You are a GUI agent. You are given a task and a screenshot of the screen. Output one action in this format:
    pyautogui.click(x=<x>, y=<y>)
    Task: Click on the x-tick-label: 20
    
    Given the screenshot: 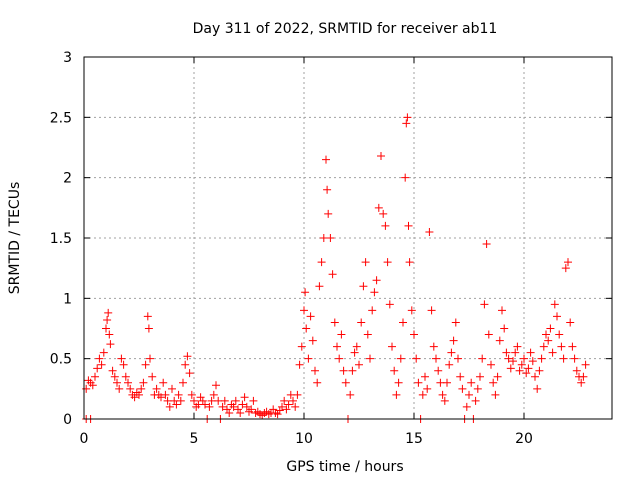 What is the action you would take?
    pyautogui.click(x=524, y=439)
    